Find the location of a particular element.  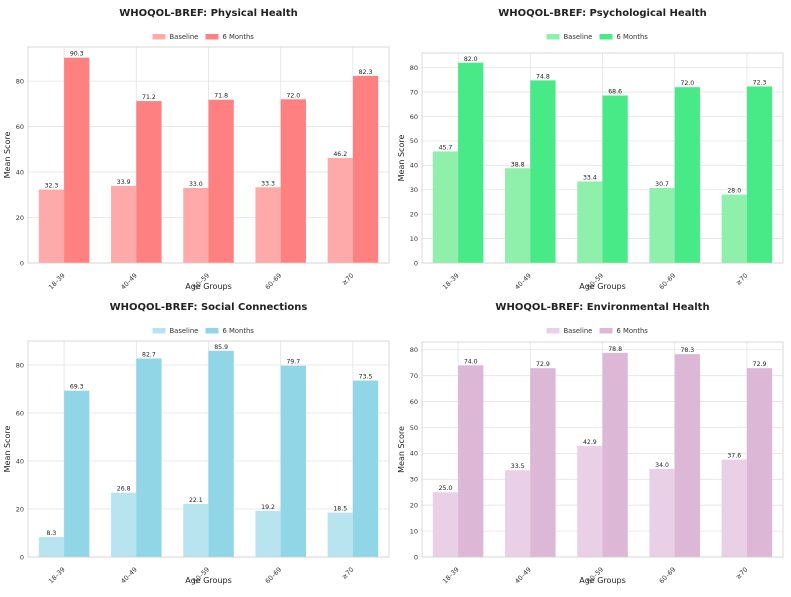

data-label: 33.3 is located at coordinates (268, 183).